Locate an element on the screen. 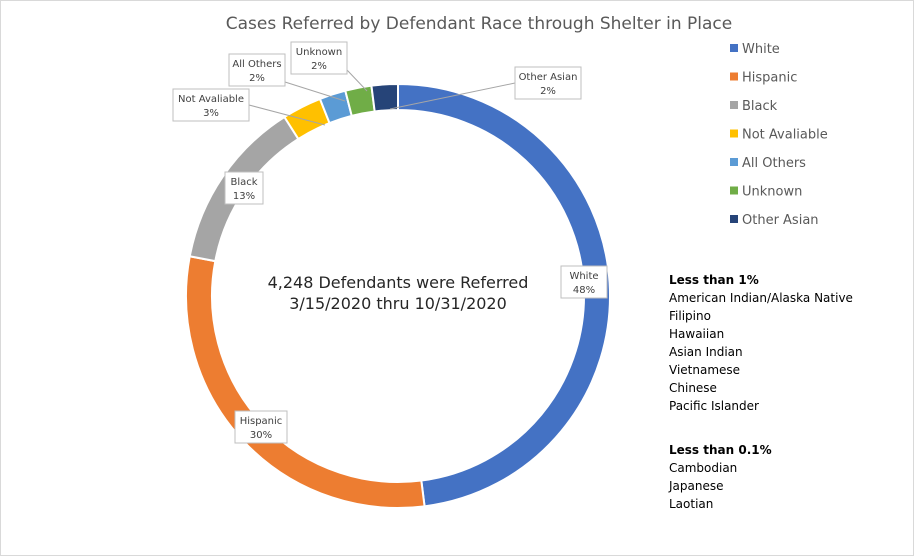  data-label-unknown: Unknown 2% is located at coordinates (329, 66).